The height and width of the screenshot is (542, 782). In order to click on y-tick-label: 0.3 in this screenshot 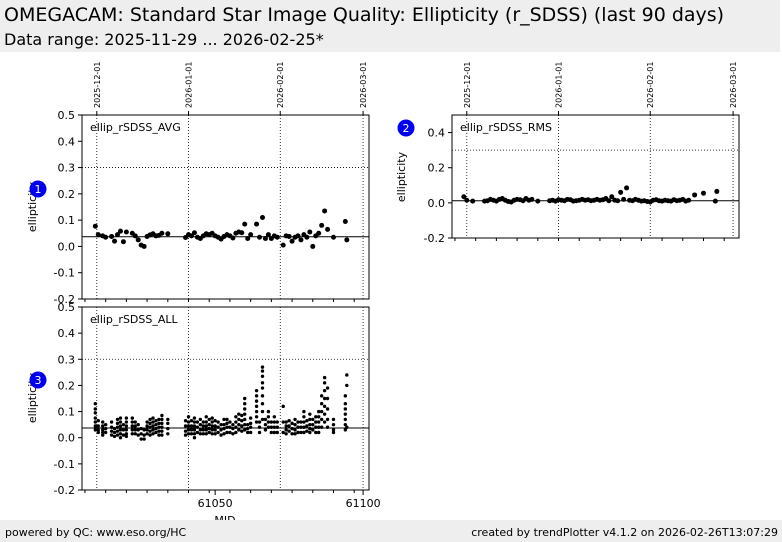, I will do `click(67, 168)`.